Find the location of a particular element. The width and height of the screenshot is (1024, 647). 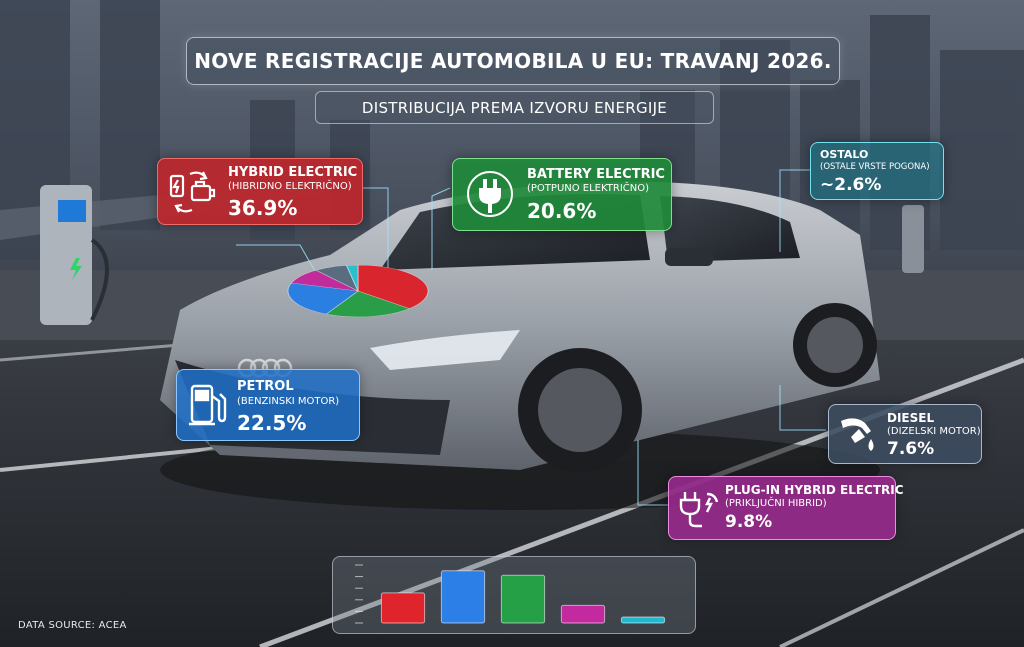

pie-slice-ostalo is located at coordinates (352, 278).